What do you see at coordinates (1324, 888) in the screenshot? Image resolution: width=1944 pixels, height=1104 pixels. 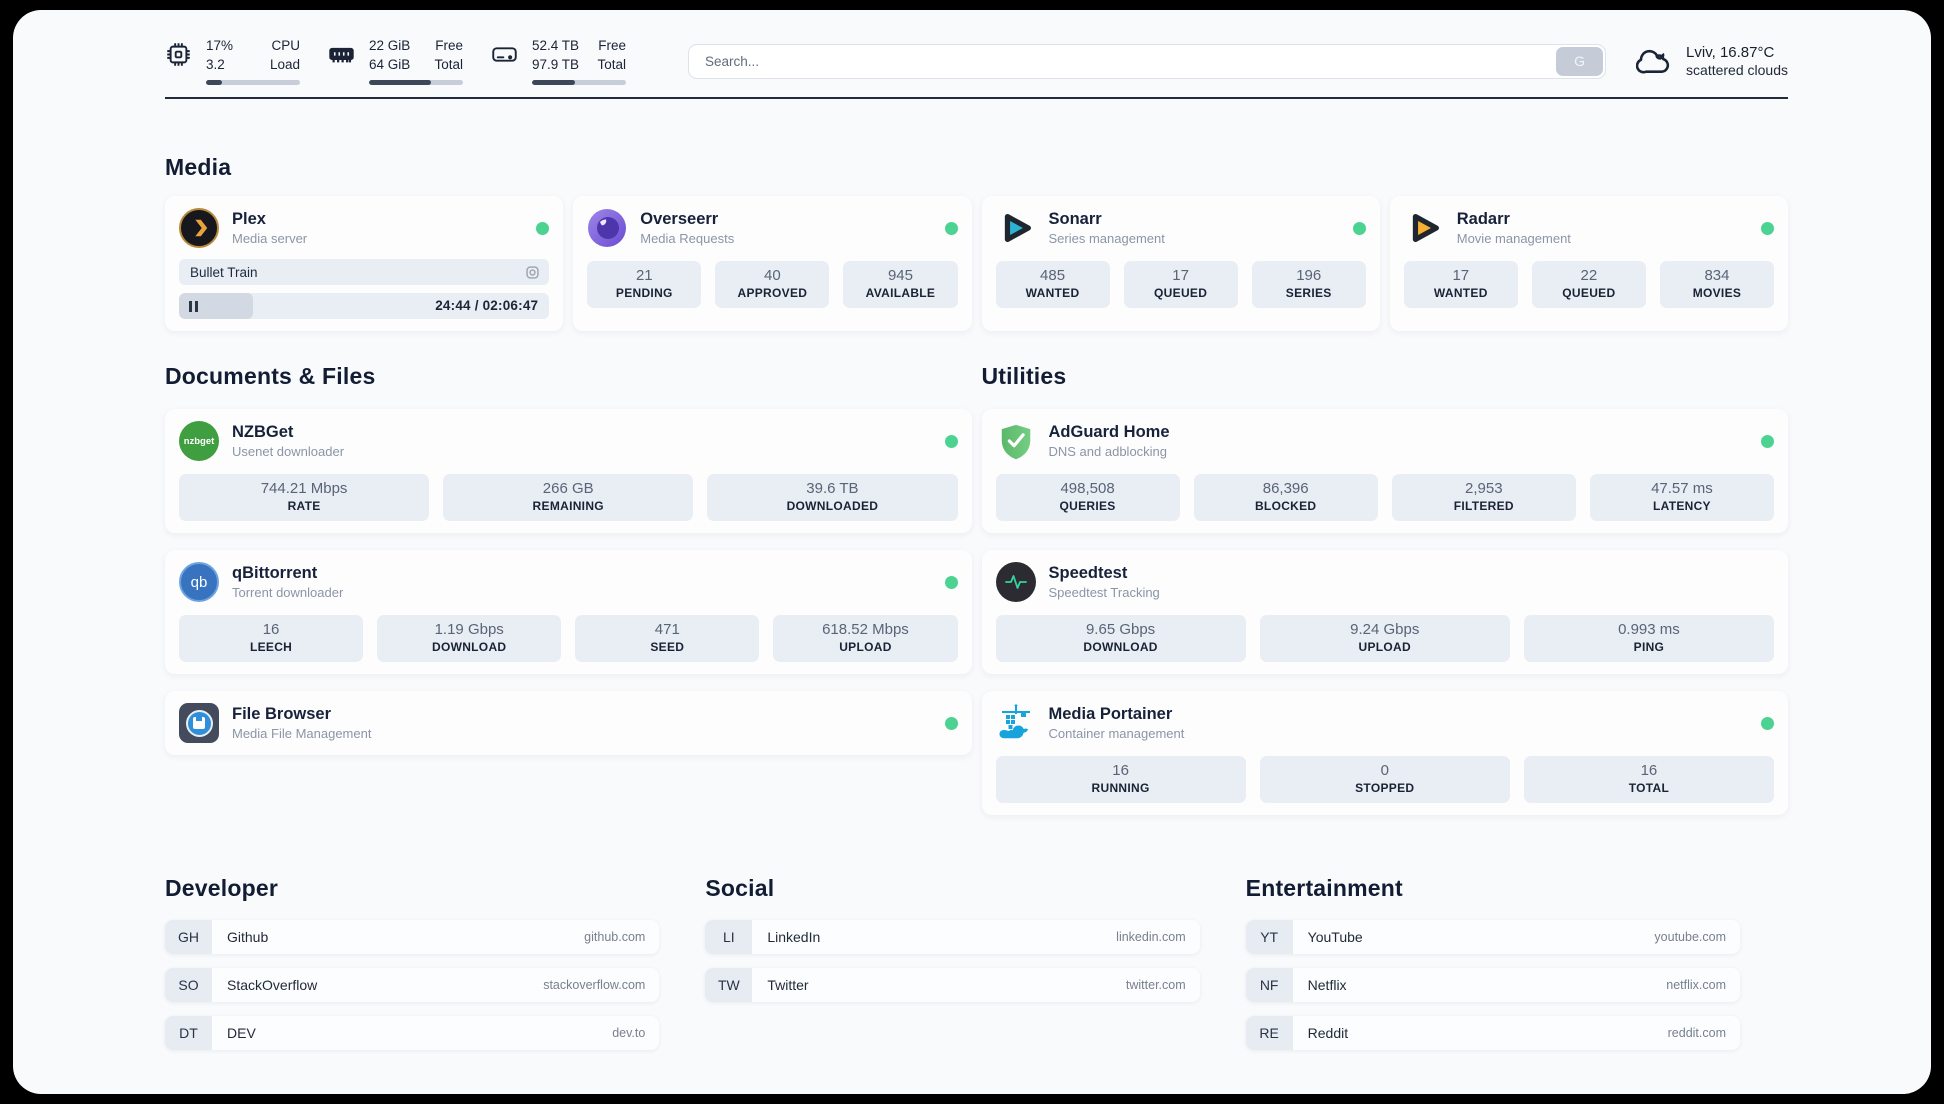 I see `section-title-entertainment: Entertainment` at bounding box center [1324, 888].